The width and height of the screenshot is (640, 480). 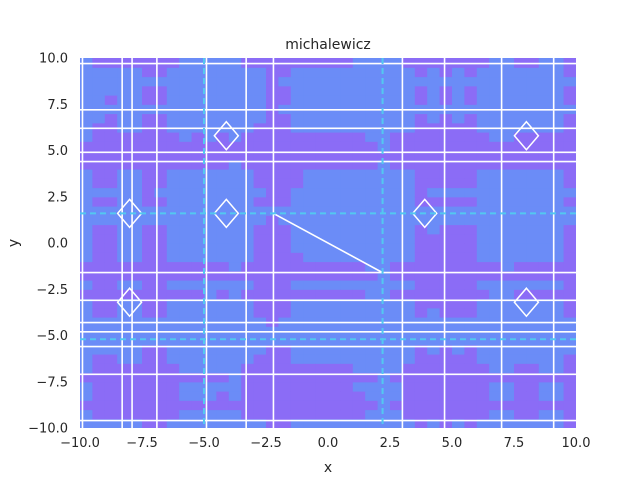 I want to click on y-tick-label: 10.0, so click(x=53, y=59).